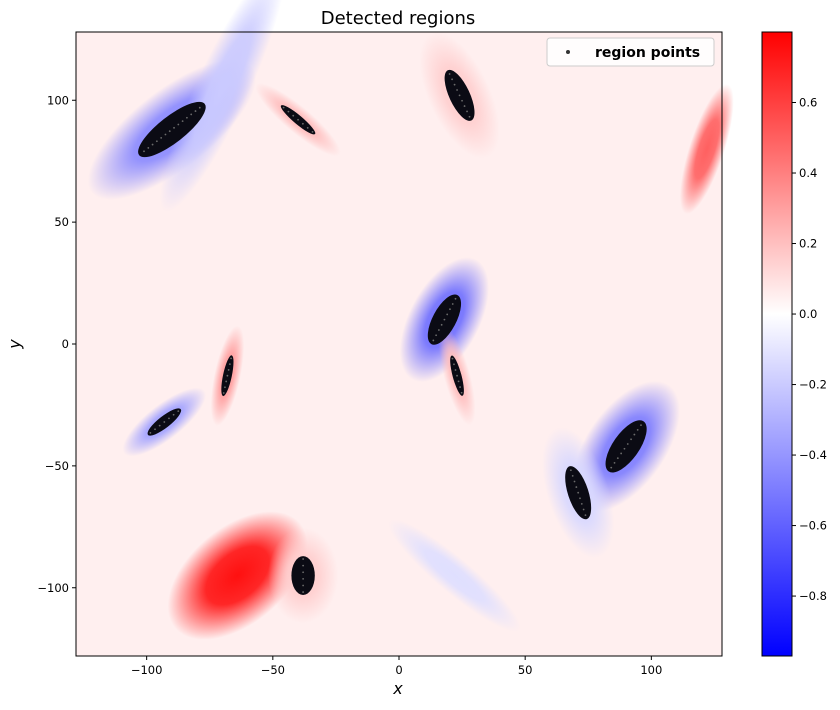 Image resolution: width=840 pixels, height=710 pixels. I want to click on colorbar-tick-label: −0.6, so click(813, 526).